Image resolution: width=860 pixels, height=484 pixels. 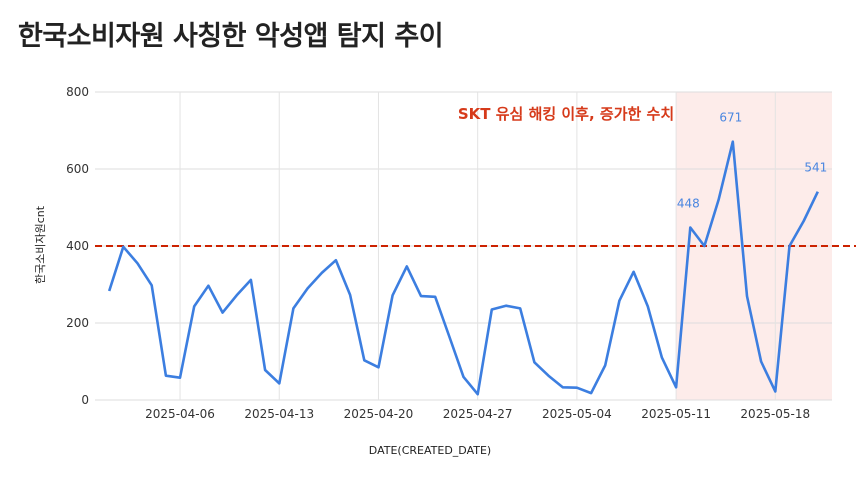 What do you see at coordinates (180, 414) in the screenshot?
I see `x-tick-label: 2025-04-06` at bounding box center [180, 414].